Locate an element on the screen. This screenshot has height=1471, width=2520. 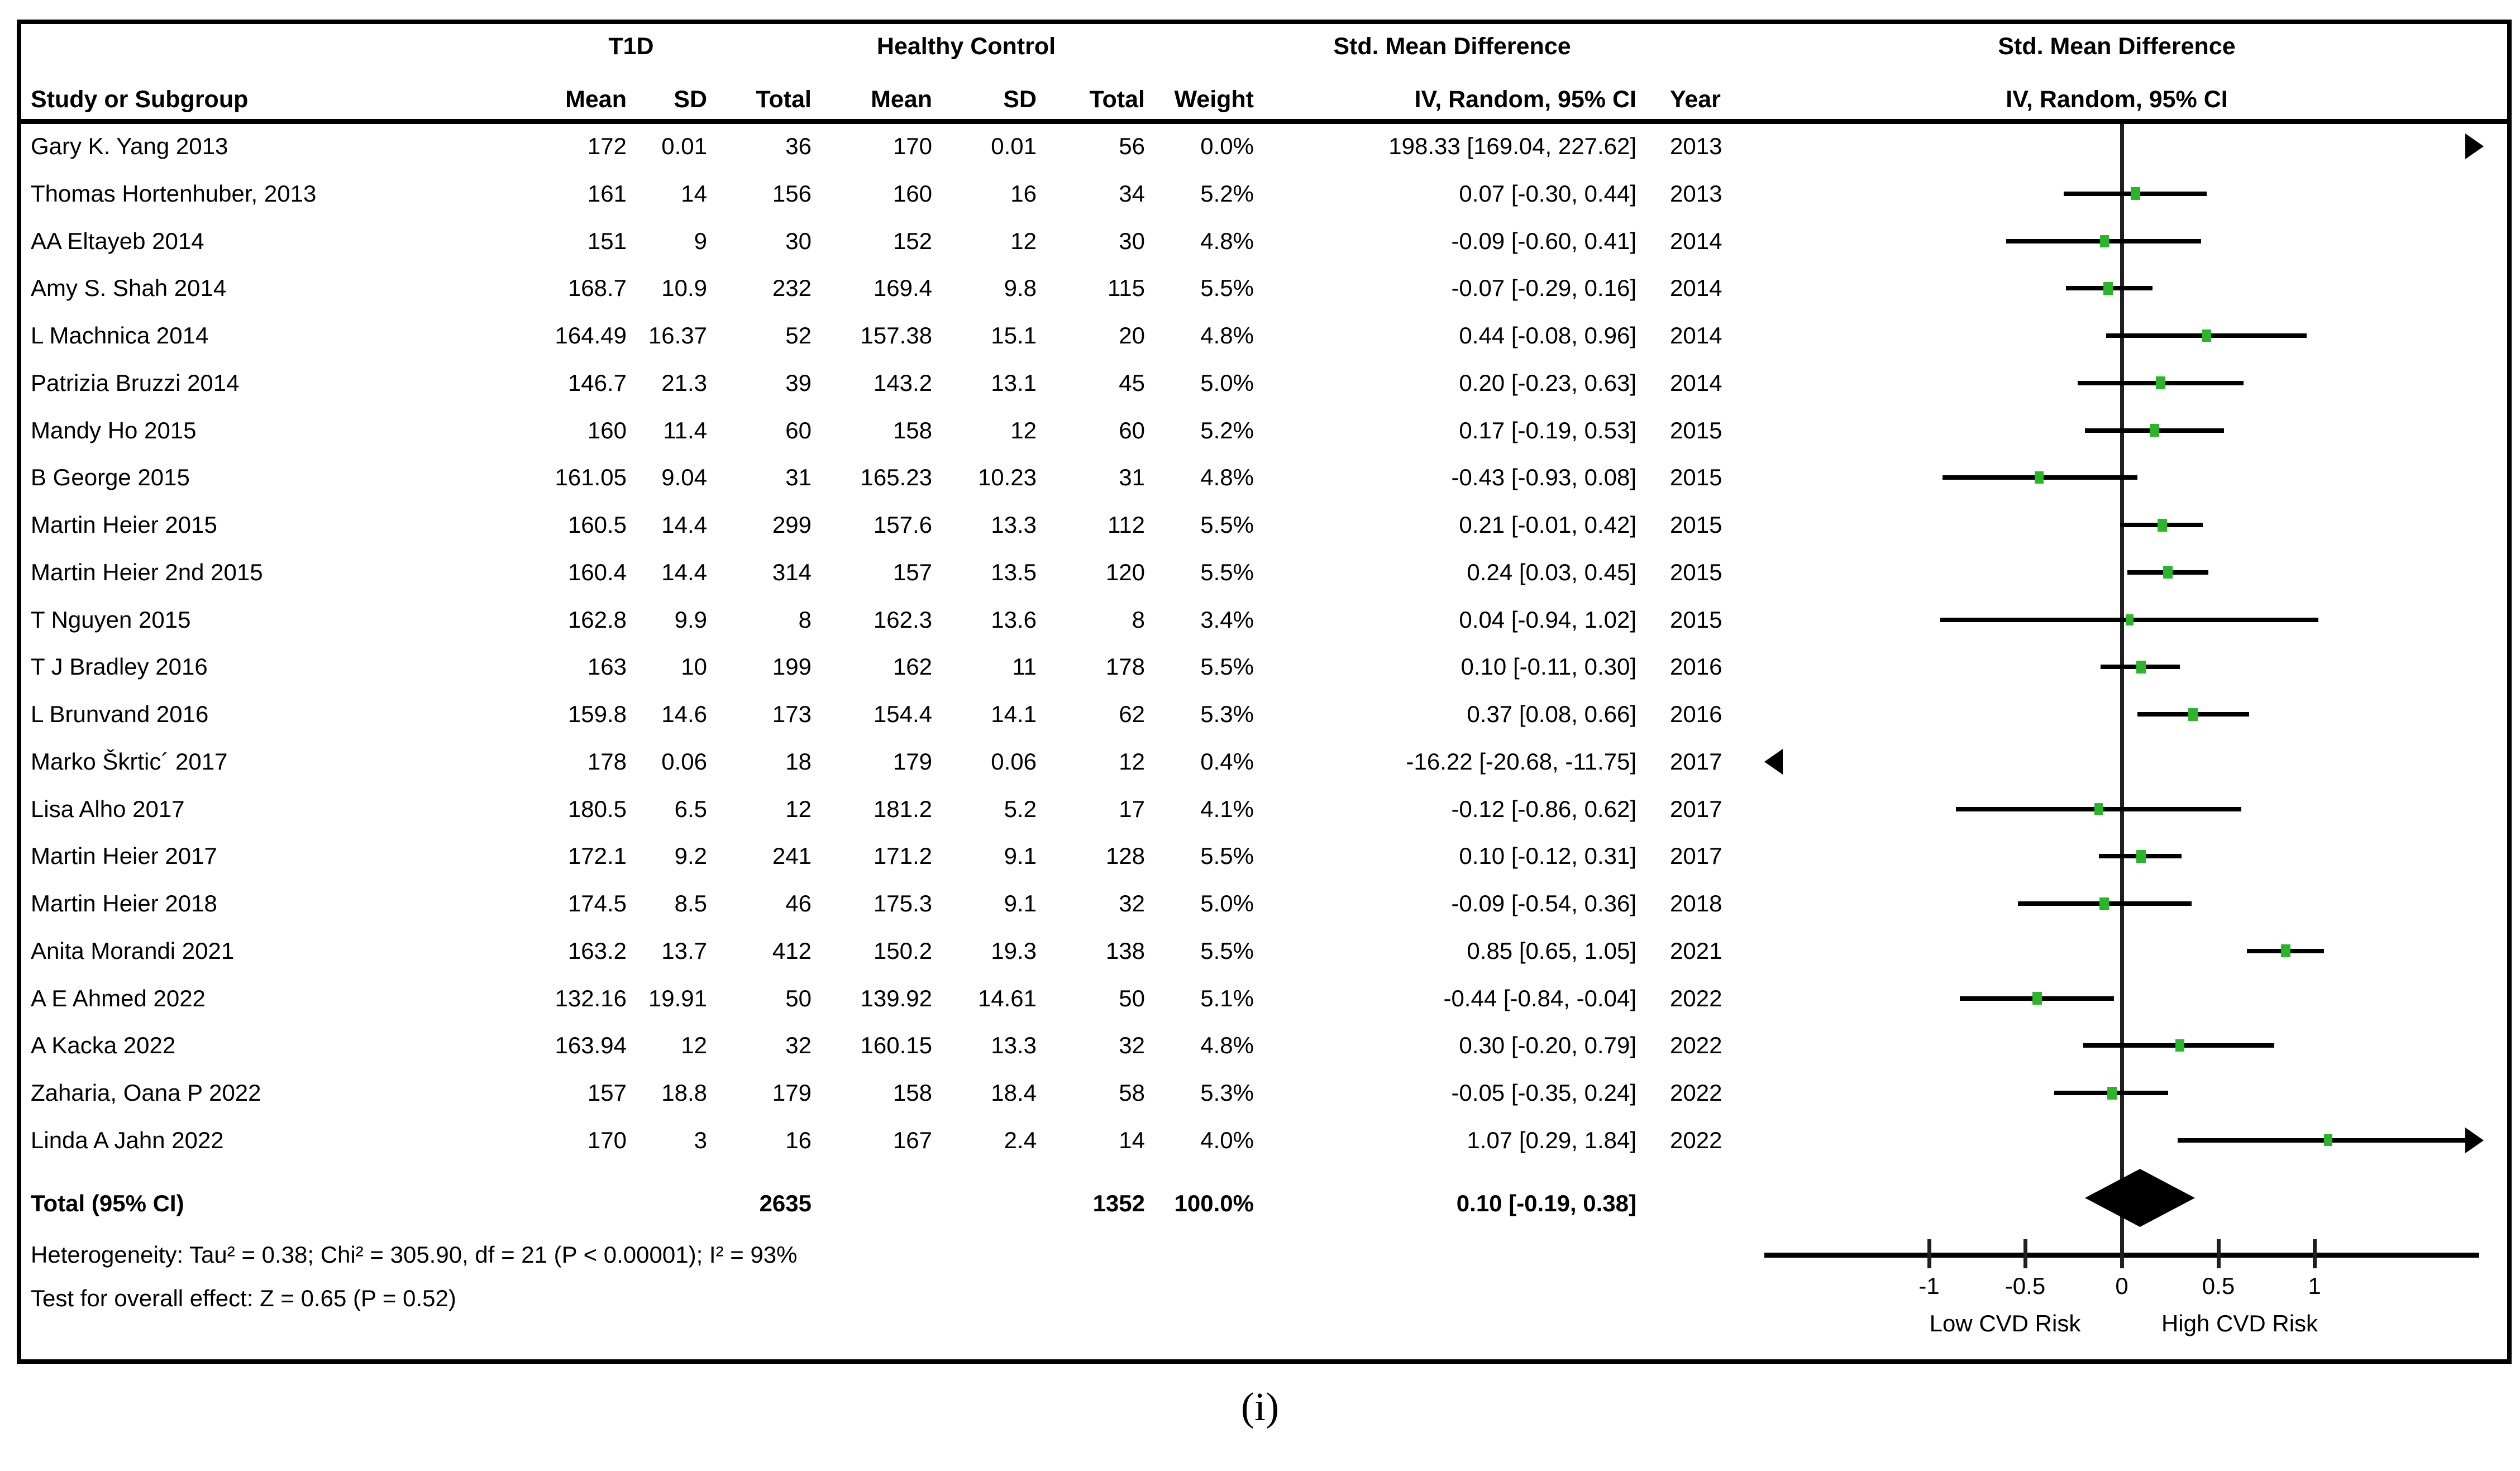
row-total2: 12 is located at coordinates (1132, 762).